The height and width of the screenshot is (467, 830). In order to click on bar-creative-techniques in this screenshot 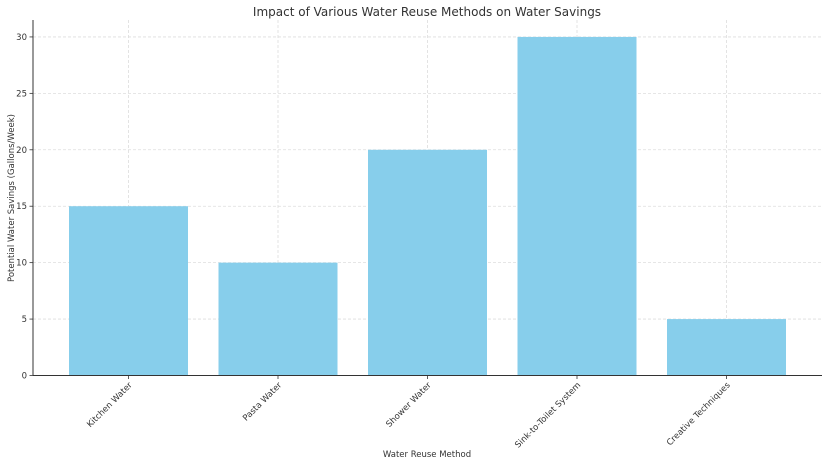, I will do `click(726, 347)`.